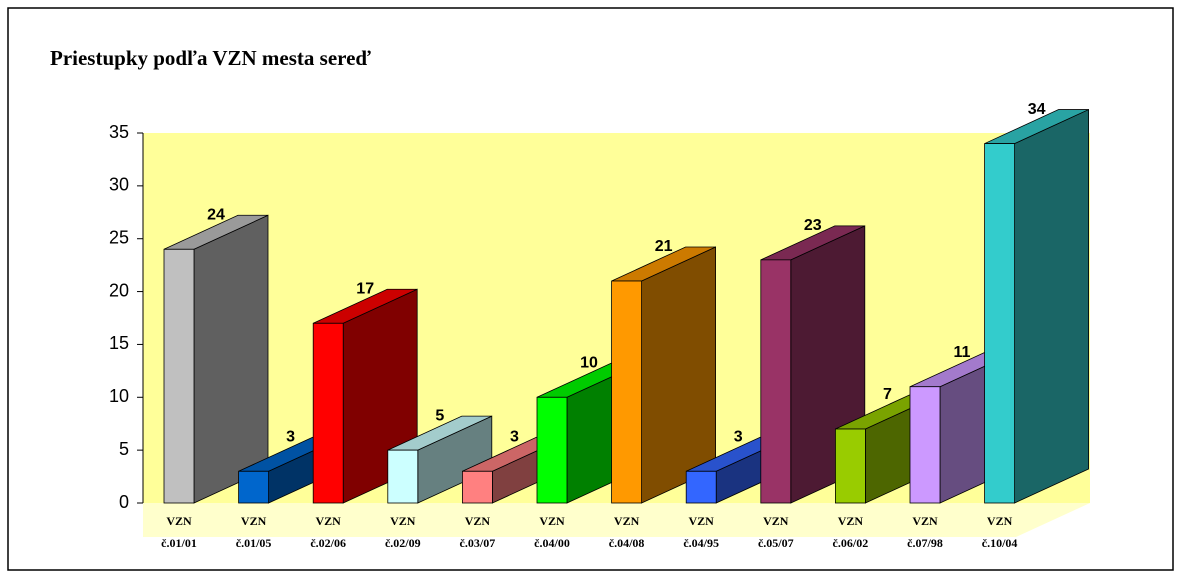 This screenshot has width=1182, height=584. I want to click on y-tick-label: 35, so click(119, 132).